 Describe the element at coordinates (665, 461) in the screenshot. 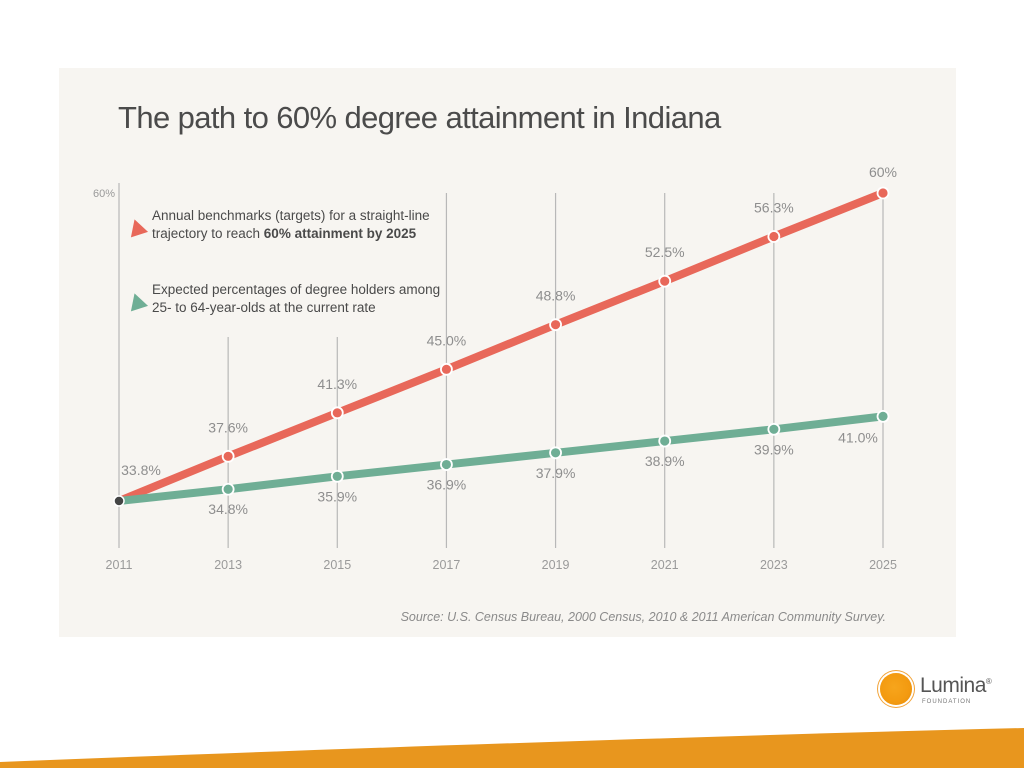

I see `data-label-expected-2021: 38.9%` at that location.